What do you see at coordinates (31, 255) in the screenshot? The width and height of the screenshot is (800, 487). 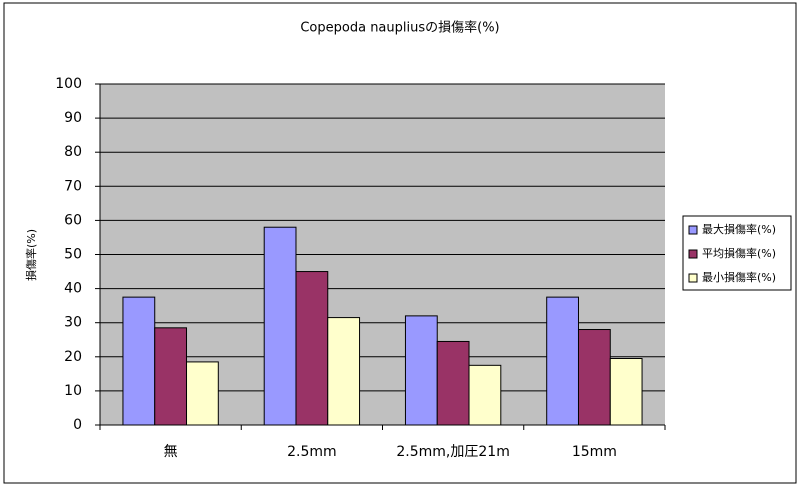 I see `y-axis-label: 損傷率(%)` at bounding box center [31, 255].